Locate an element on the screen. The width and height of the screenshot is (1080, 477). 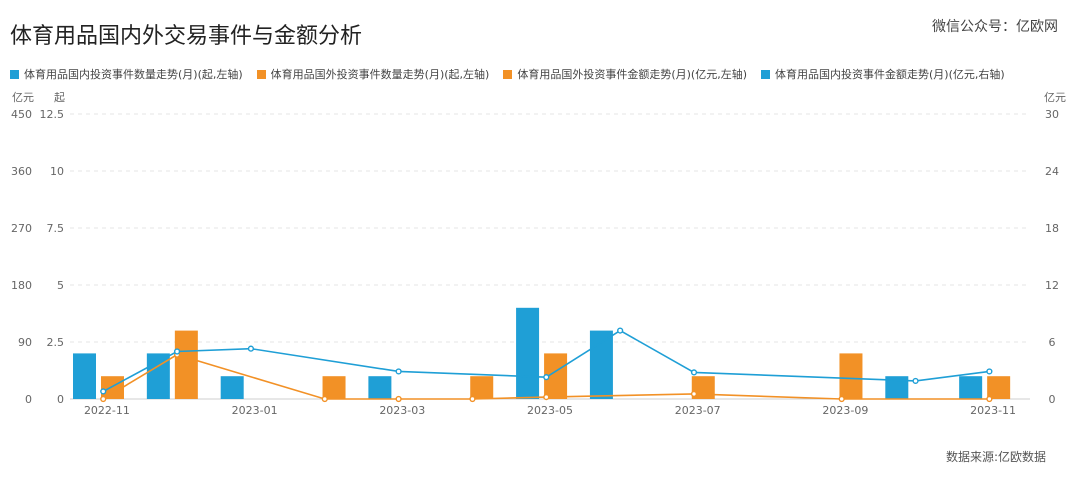
right-tick-label: 0 is located at coordinates (1052, 399).